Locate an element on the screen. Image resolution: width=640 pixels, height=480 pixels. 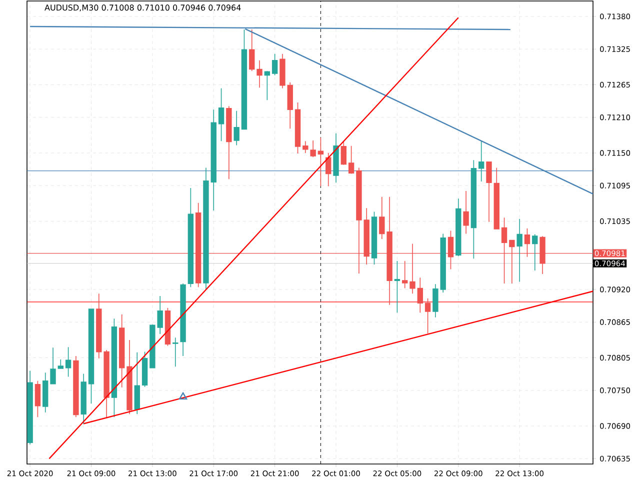
chart-title: AUDUSD,M30 0.71008 0.71010 0.70946 0.70964 is located at coordinates (142, 8).